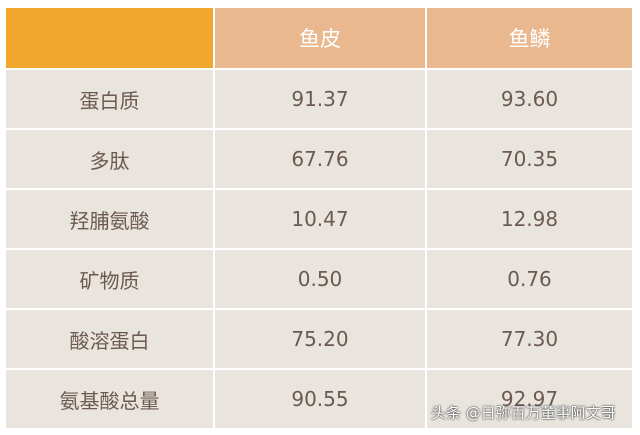 Image resolution: width=640 pixels, height=435 pixels. What do you see at coordinates (320, 339) in the screenshot?
I see `fish-skin-value: 75.20` at bounding box center [320, 339].